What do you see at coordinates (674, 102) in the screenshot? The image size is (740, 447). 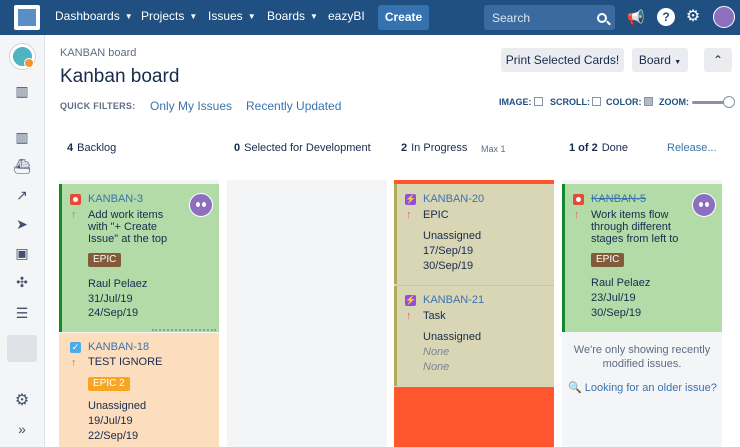 I see `zoom-label: ZOOM:` at bounding box center [674, 102].